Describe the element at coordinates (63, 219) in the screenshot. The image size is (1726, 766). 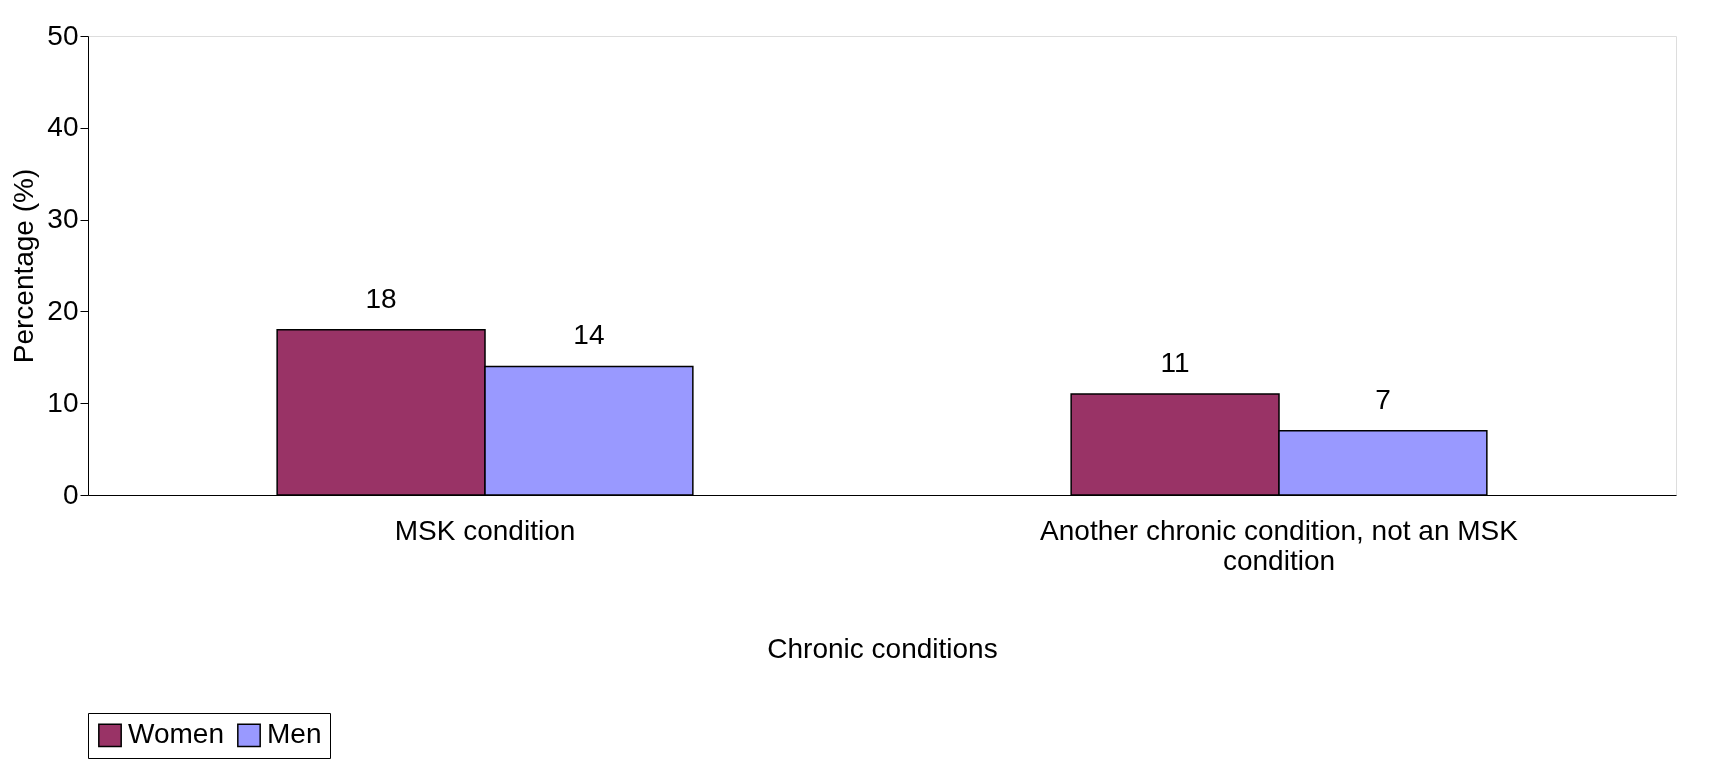
I see `y-tick-label: 30` at that location.